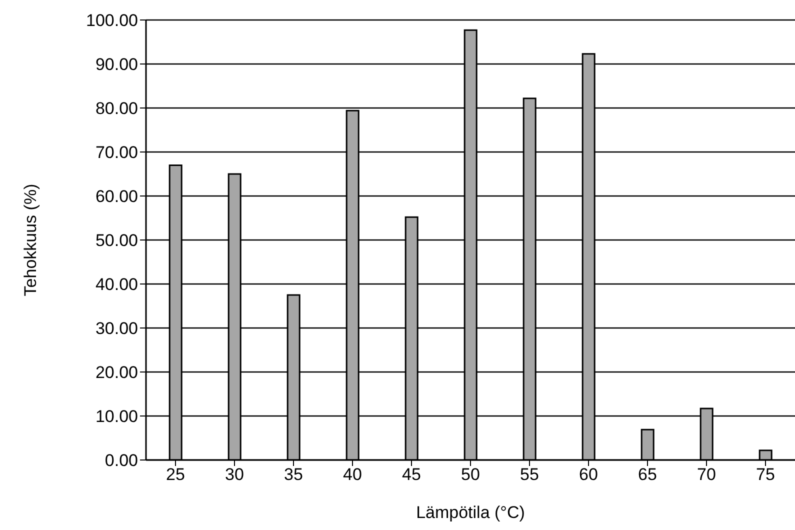 The height and width of the screenshot is (530, 795). Describe the element at coordinates (293, 474) in the screenshot. I see `x-tick-label: 35` at that location.